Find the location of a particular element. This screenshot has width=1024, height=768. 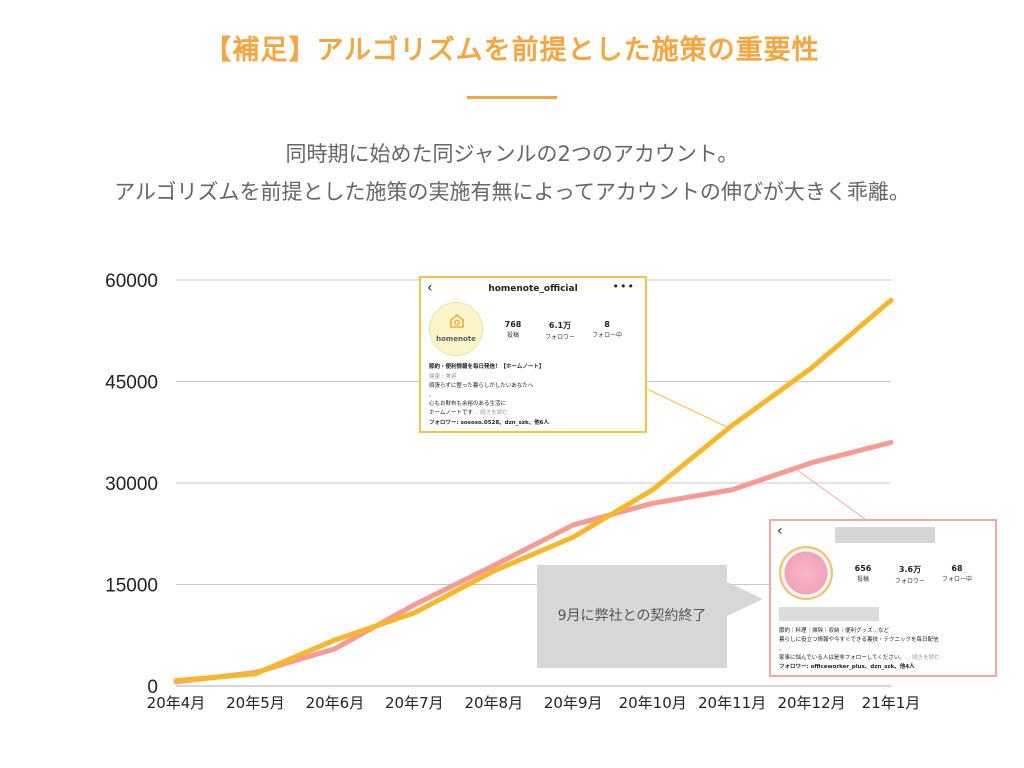

profile-name-redacted is located at coordinates (829, 614).